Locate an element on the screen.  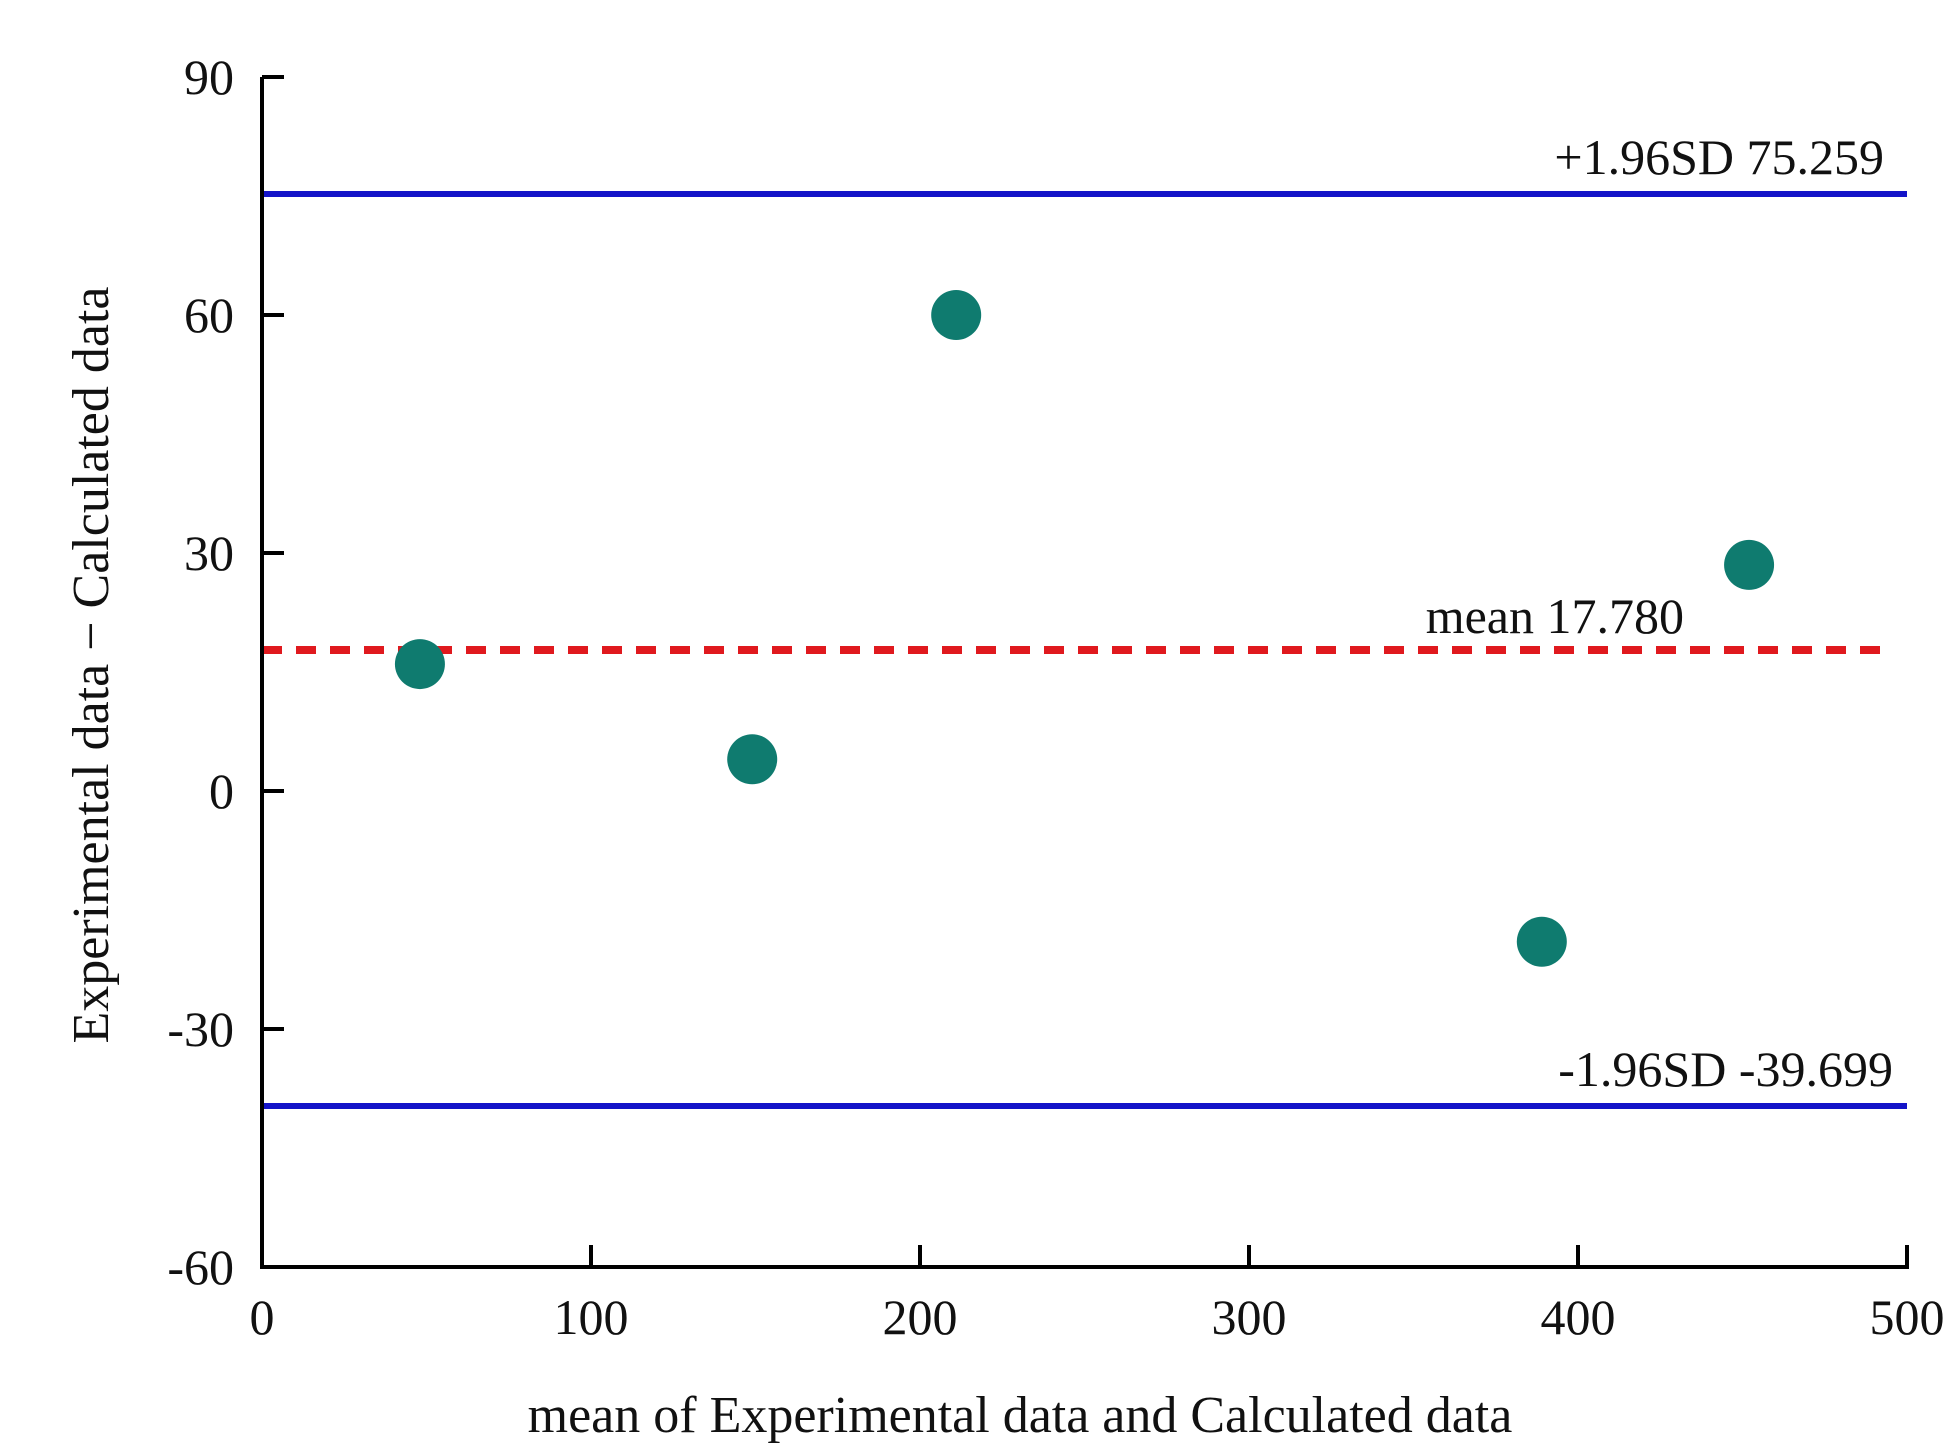
y-tick-label: 30 is located at coordinates (209, 553).